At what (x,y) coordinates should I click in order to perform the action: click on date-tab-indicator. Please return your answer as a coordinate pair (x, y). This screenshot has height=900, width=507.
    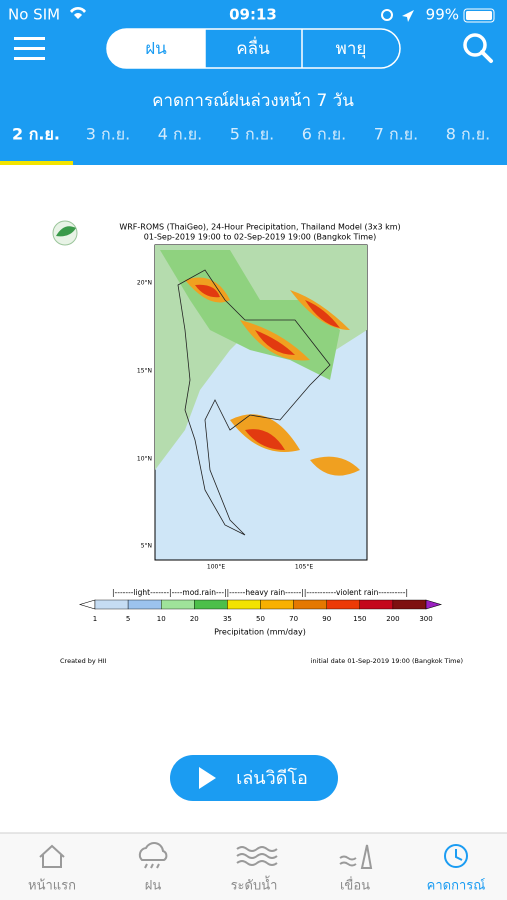
    Looking at the image, I should click on (36, 163).